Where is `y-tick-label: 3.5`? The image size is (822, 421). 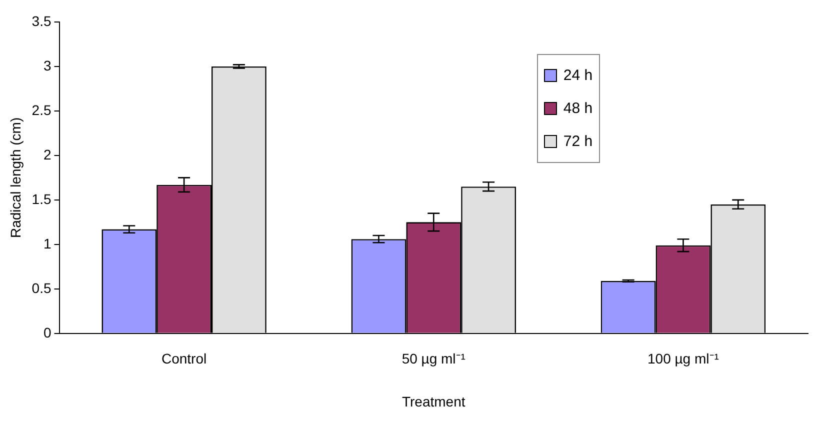
y-tick-label: 3.5 is located at coordinates (42, 20).